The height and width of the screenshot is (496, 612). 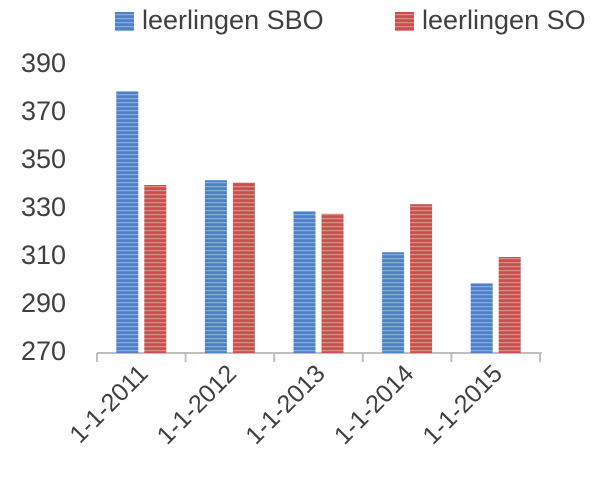 I want to click on legend-label: leerlingen SO, so click(x=504, y=20).